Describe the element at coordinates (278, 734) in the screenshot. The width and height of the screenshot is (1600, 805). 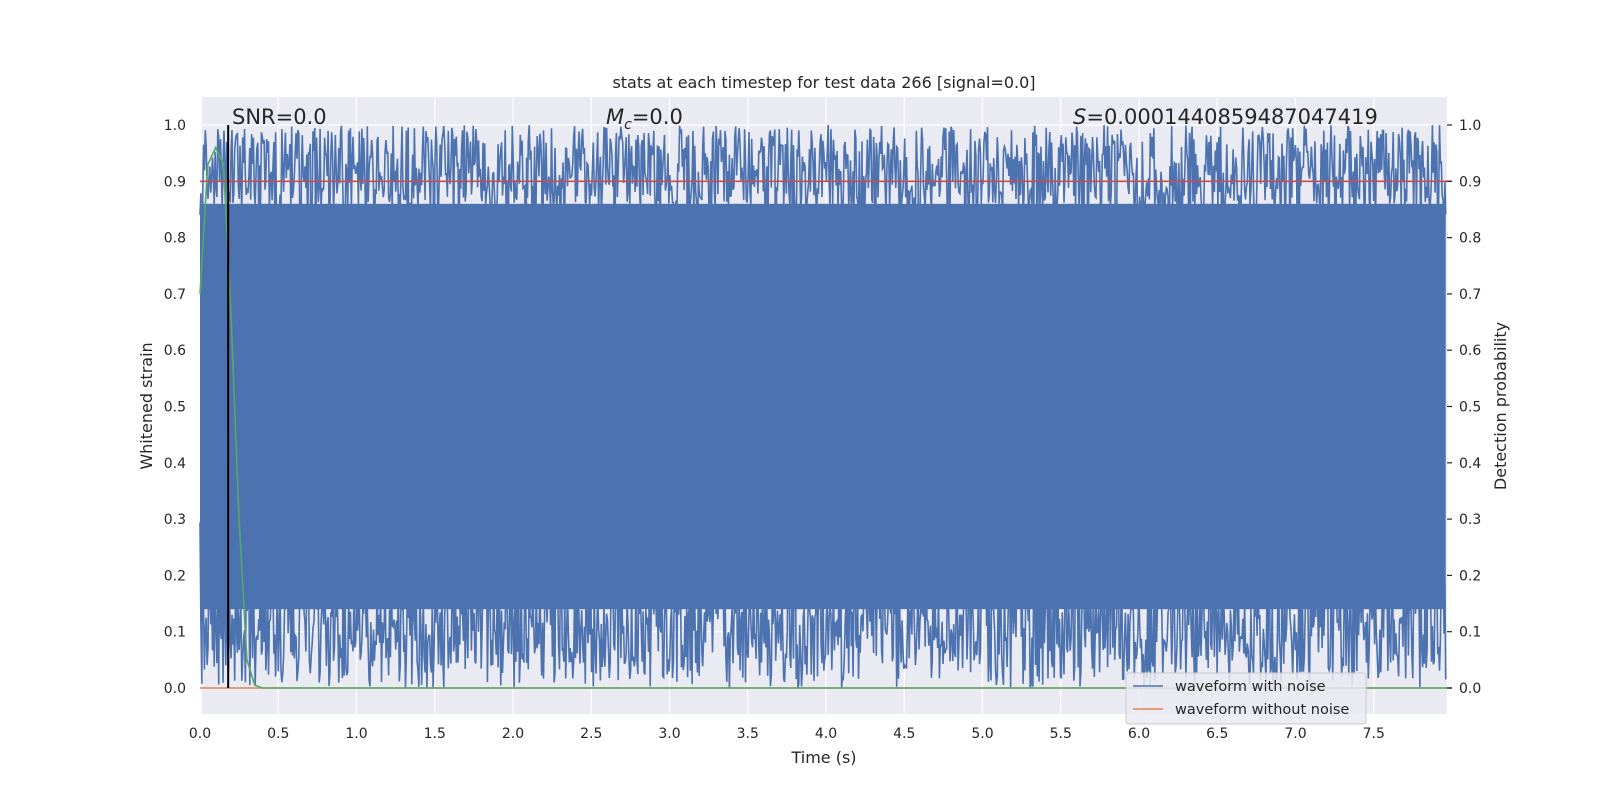
I see `x-tick-label: 0.5` at that location.